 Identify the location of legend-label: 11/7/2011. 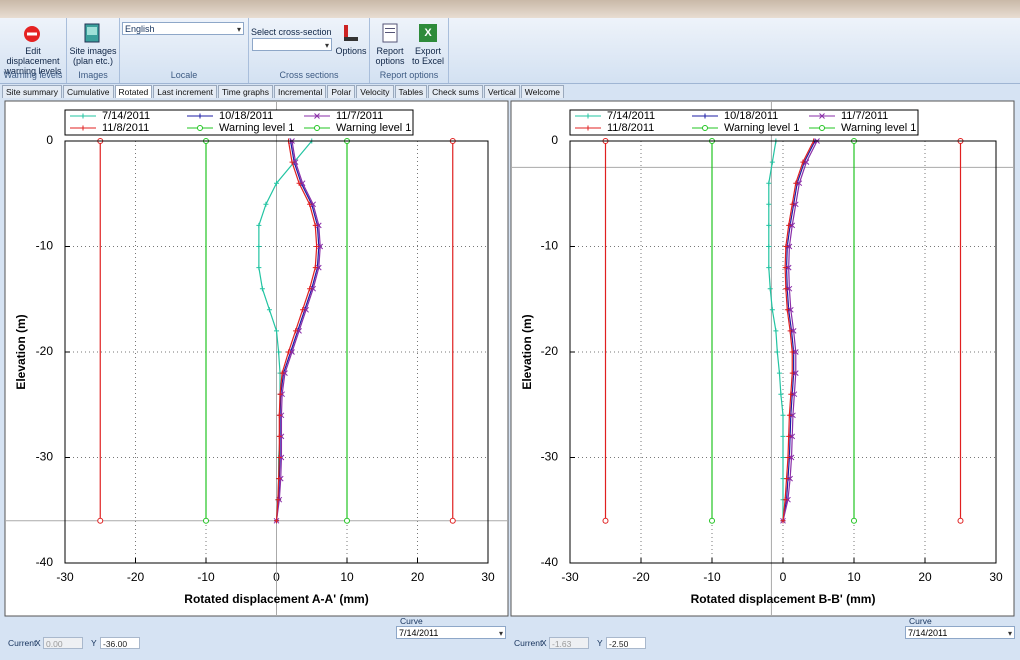
(864, 116).